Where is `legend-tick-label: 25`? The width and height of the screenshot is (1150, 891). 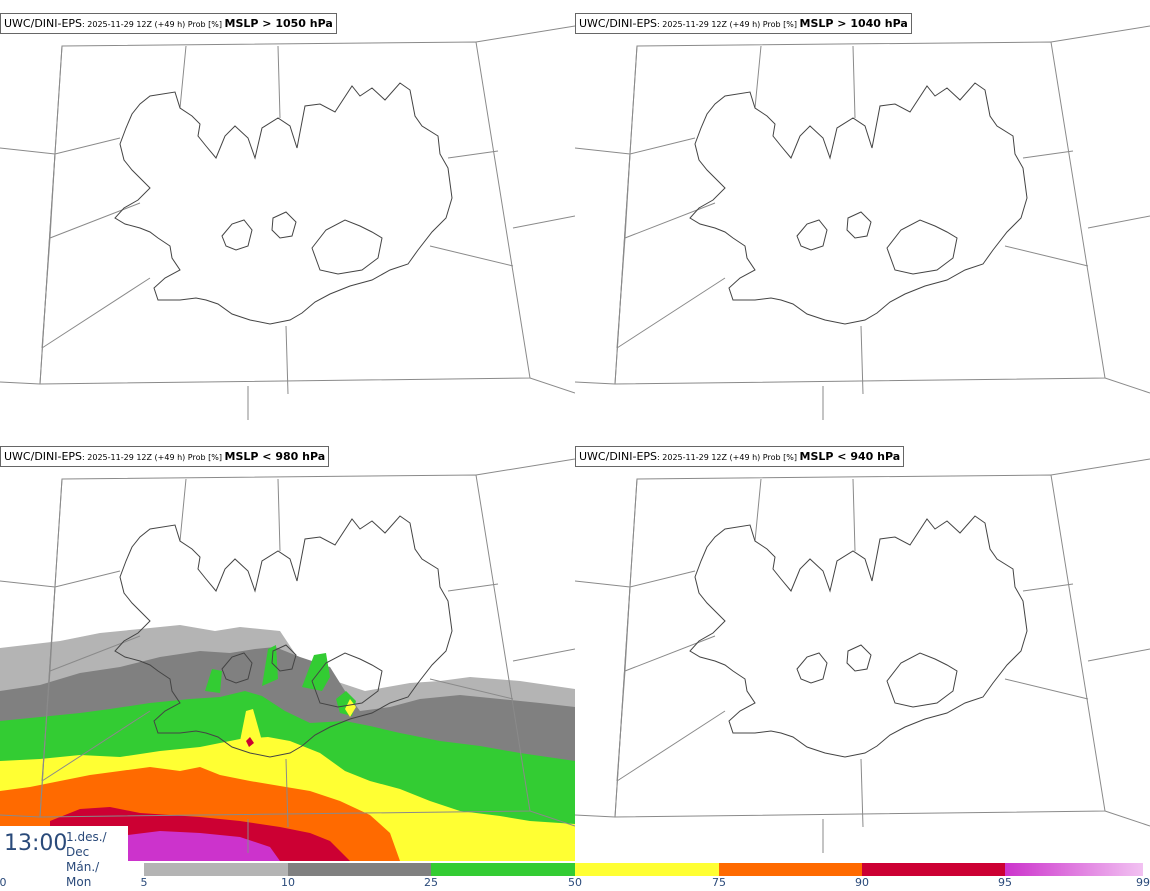 legend-tick-label: 25 is located at coordinates (431, 882).